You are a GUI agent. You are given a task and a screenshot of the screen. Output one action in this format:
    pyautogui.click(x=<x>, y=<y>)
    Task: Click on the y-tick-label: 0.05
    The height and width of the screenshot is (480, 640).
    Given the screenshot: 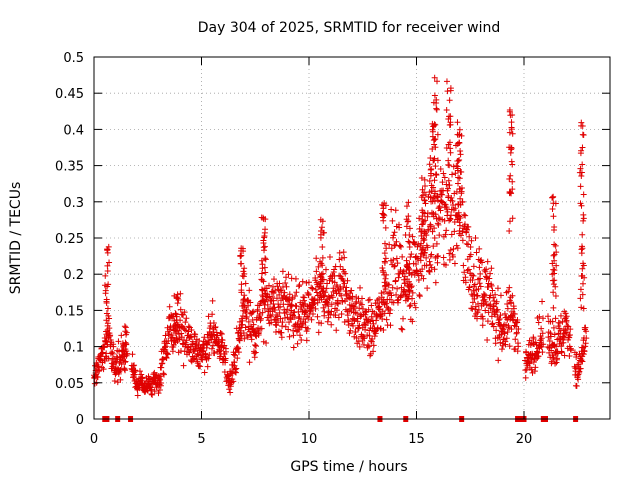 What is the action you would take?
    pyautogui.click(x=69, y=384)
    